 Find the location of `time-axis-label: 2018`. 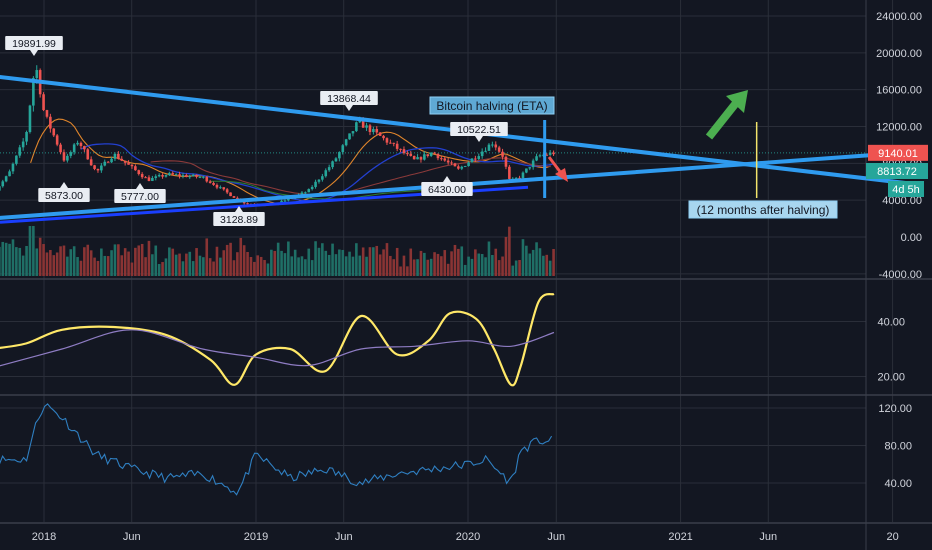

time-axis-label: 2018 is located at coordinates (44, 537).